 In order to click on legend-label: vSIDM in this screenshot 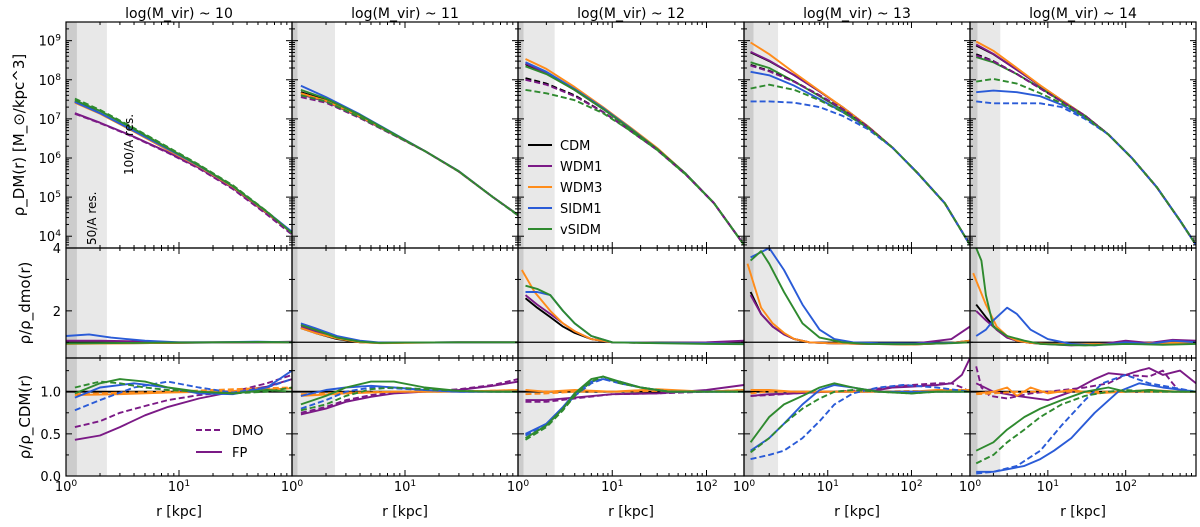, I will do `click(580, 230)`.